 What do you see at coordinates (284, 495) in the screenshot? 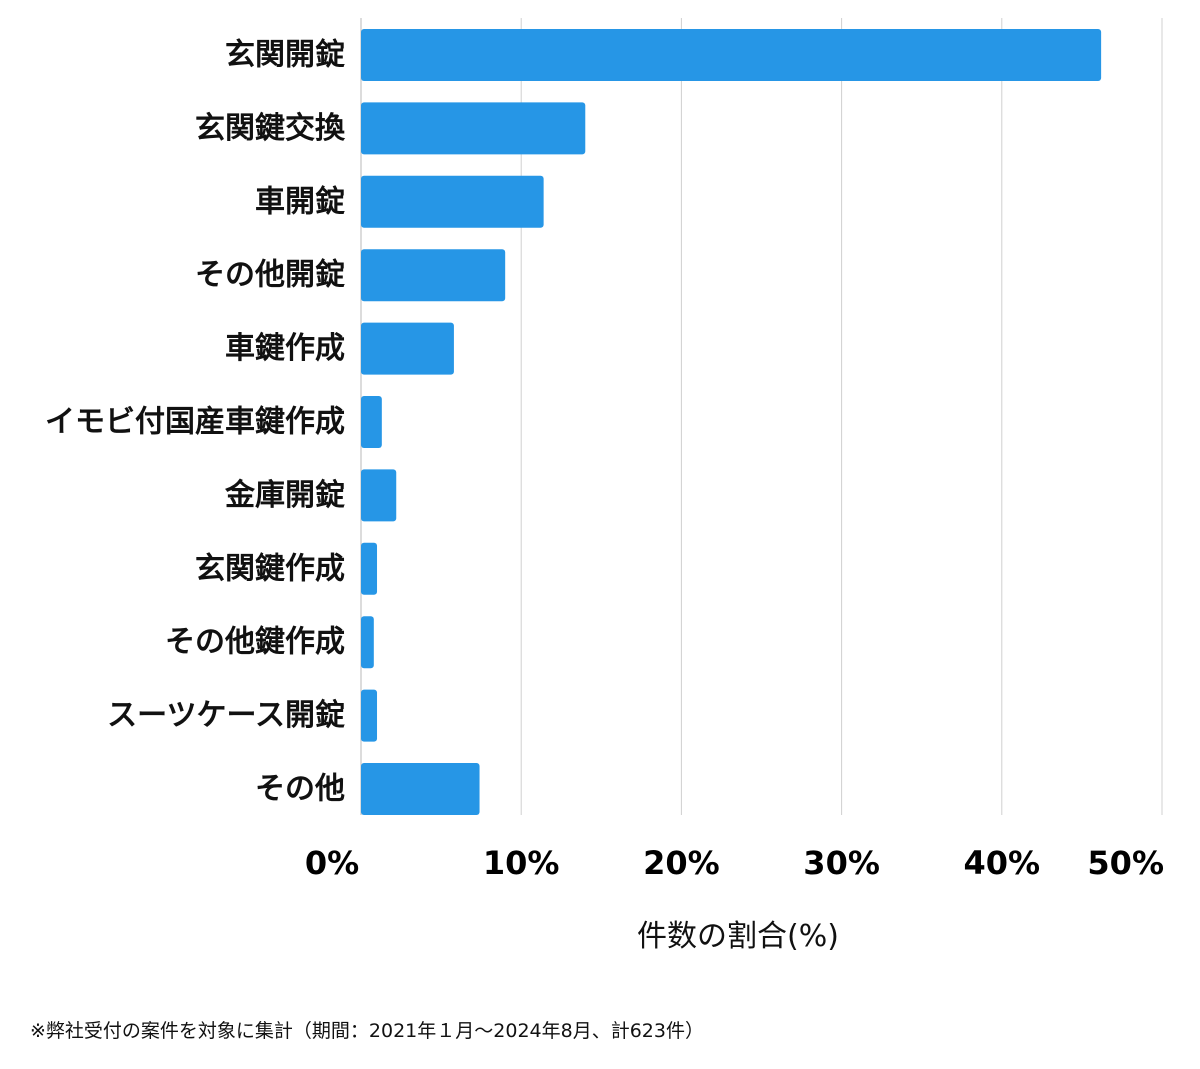
I see `category-label: 金庫開錠` at bounding box center [284, 495].